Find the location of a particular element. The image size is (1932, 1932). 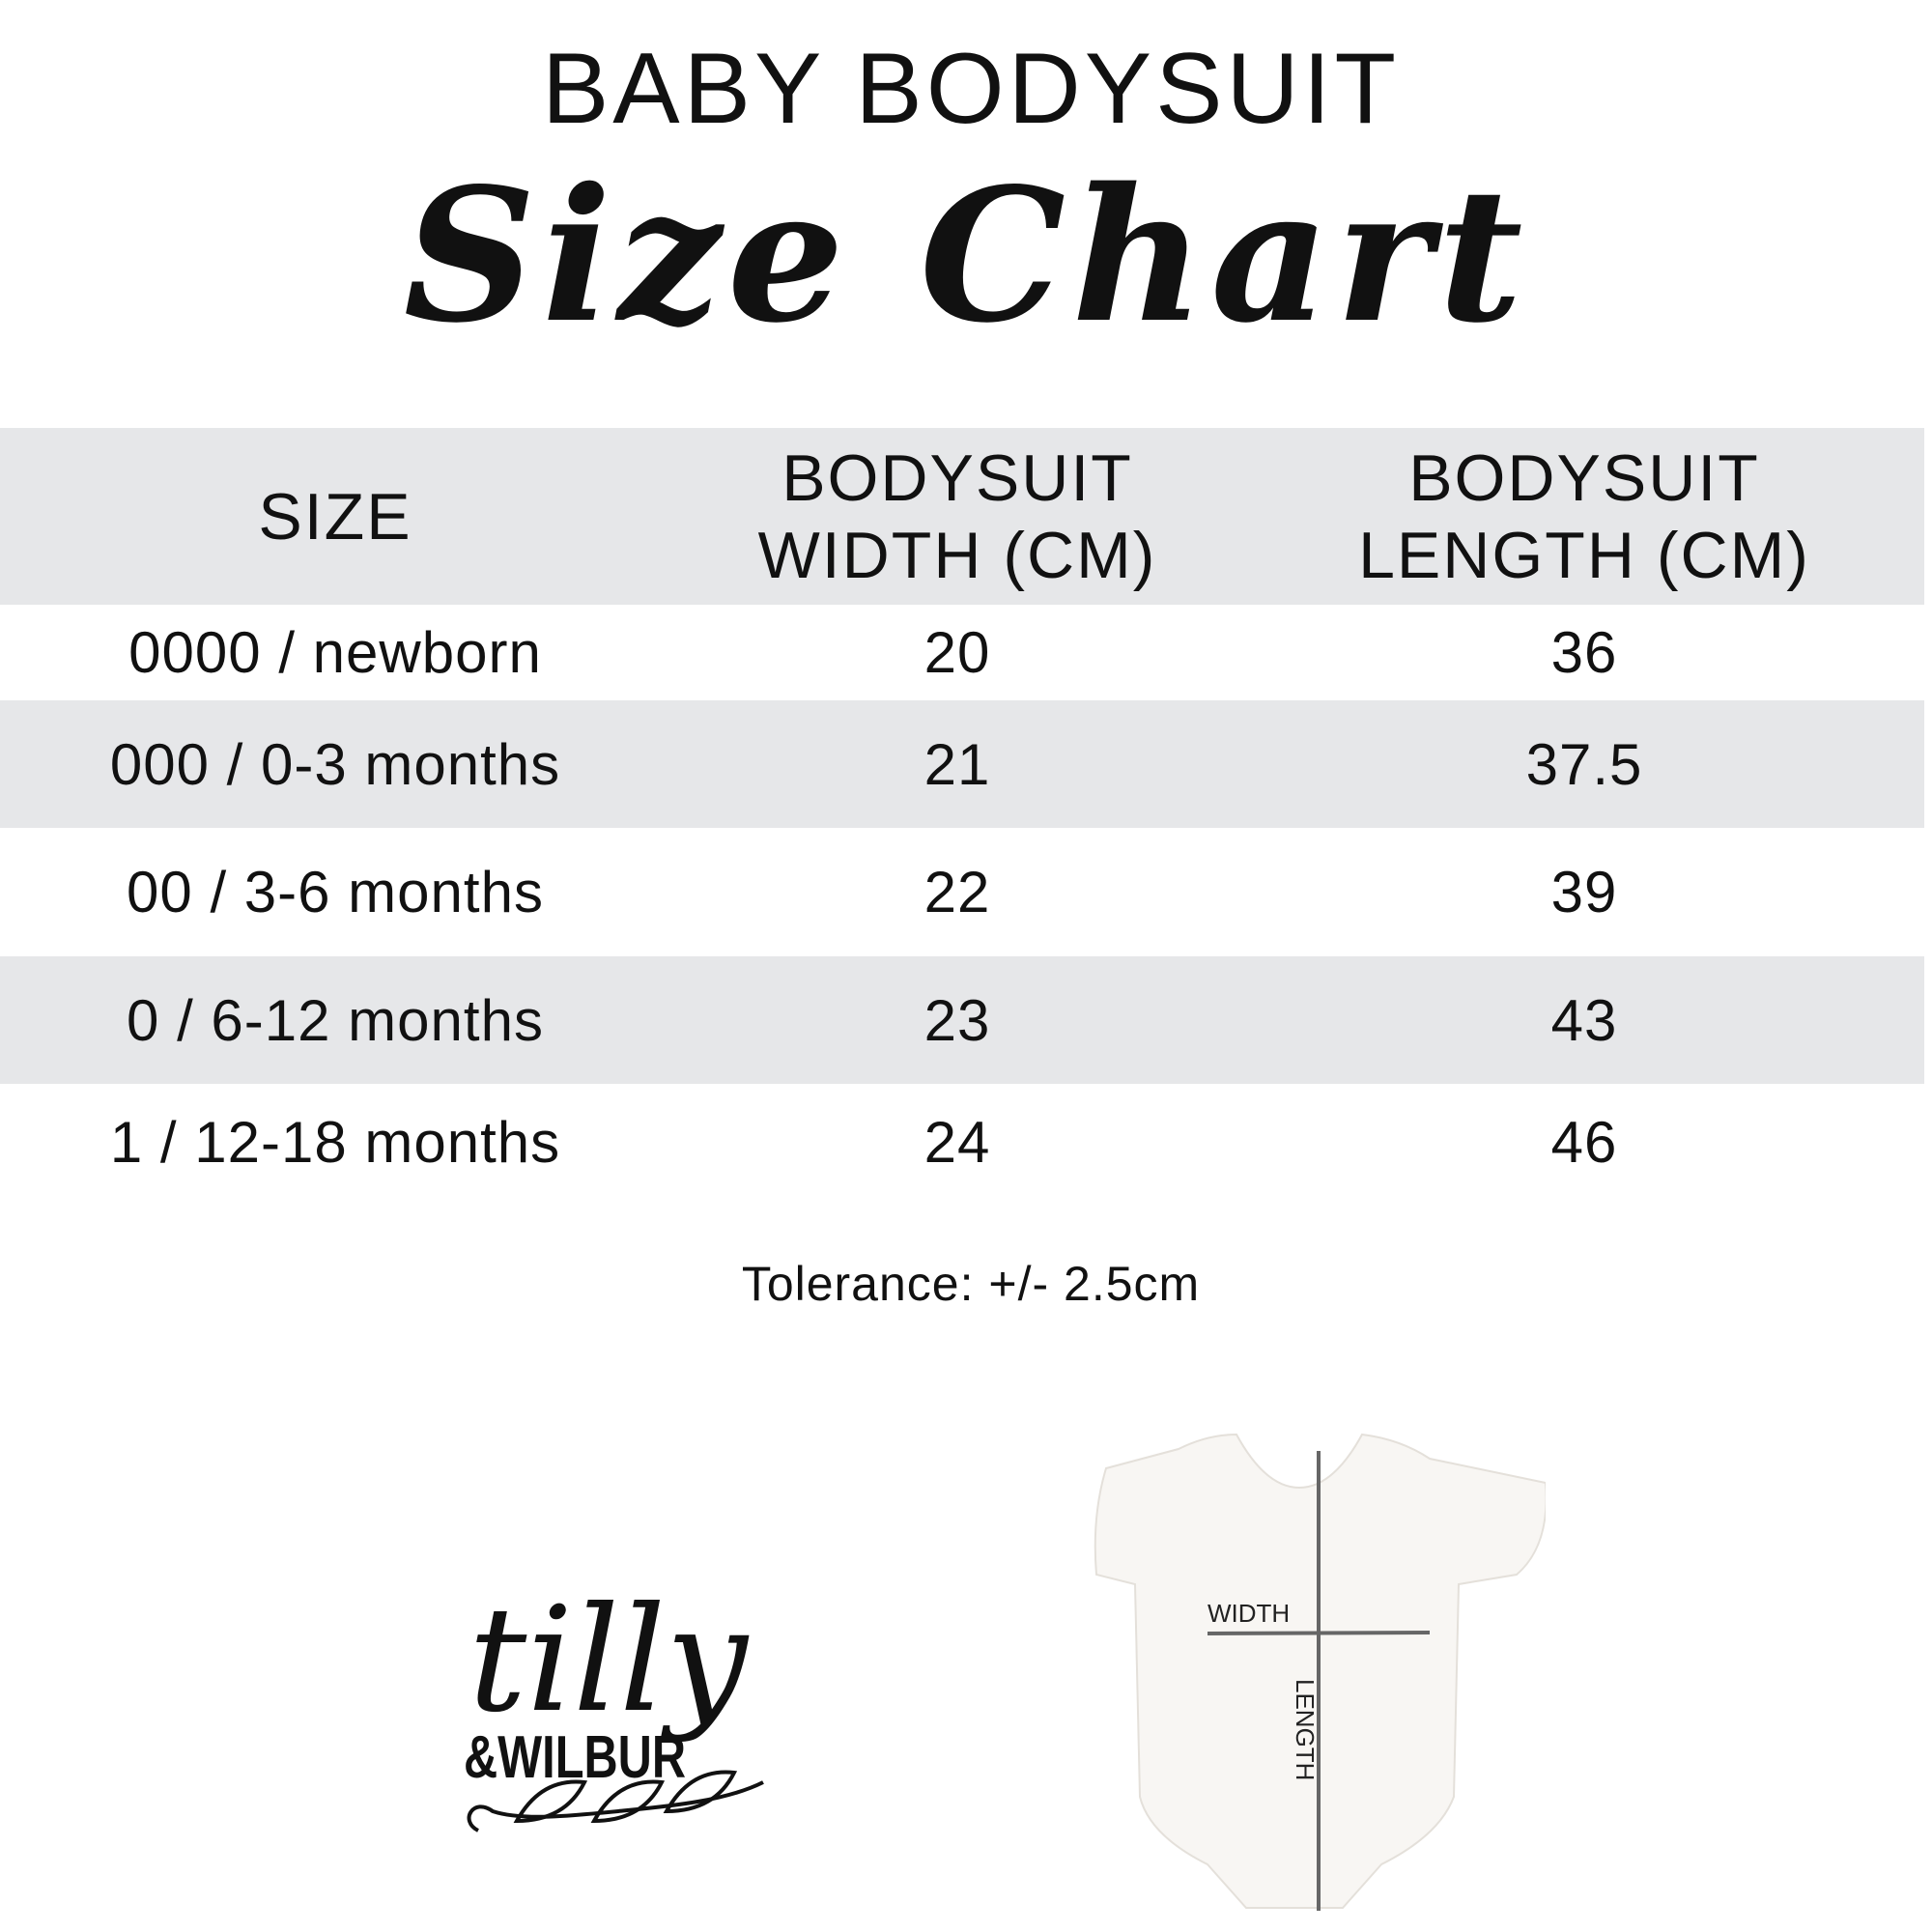

width-cell: 21 is located at coordinates (957, 764).